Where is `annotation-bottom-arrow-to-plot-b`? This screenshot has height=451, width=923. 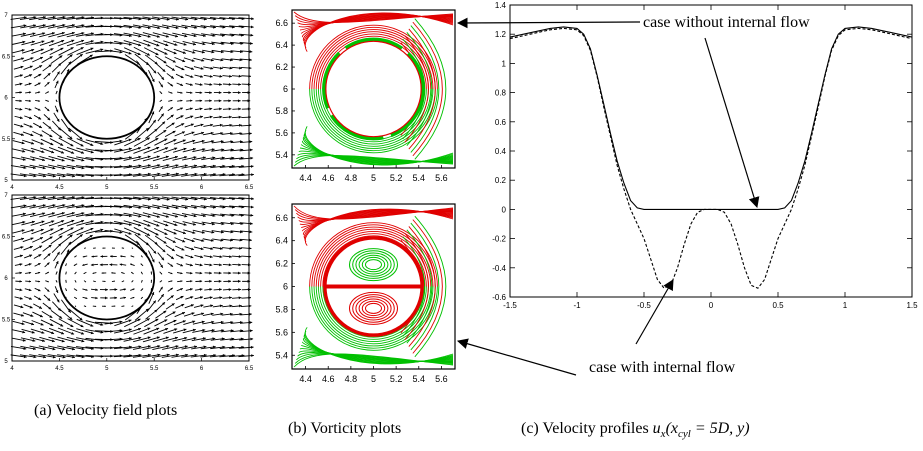 annotation-bottom-arrow-to-plot-b is located at coordinates (516, 357).